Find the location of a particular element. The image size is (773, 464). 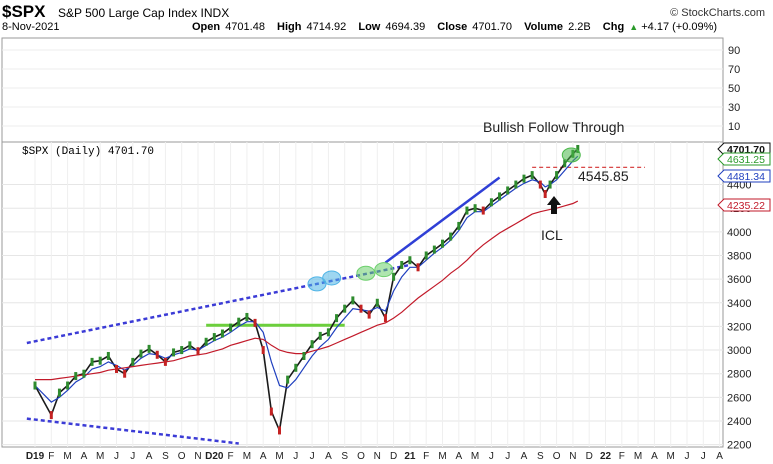

icl-annotation: ICL is located at coordinates (552, 235).